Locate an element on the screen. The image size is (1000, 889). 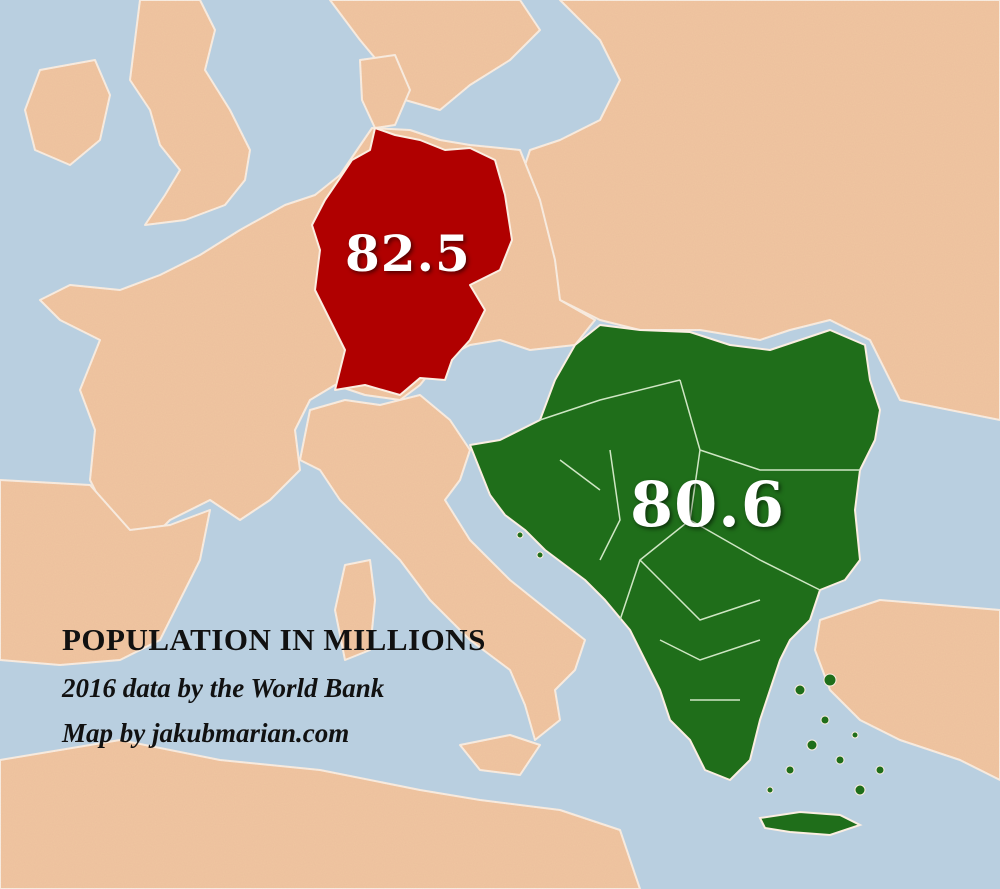
balkans-inner-borders is located at coordinates (699, 540).